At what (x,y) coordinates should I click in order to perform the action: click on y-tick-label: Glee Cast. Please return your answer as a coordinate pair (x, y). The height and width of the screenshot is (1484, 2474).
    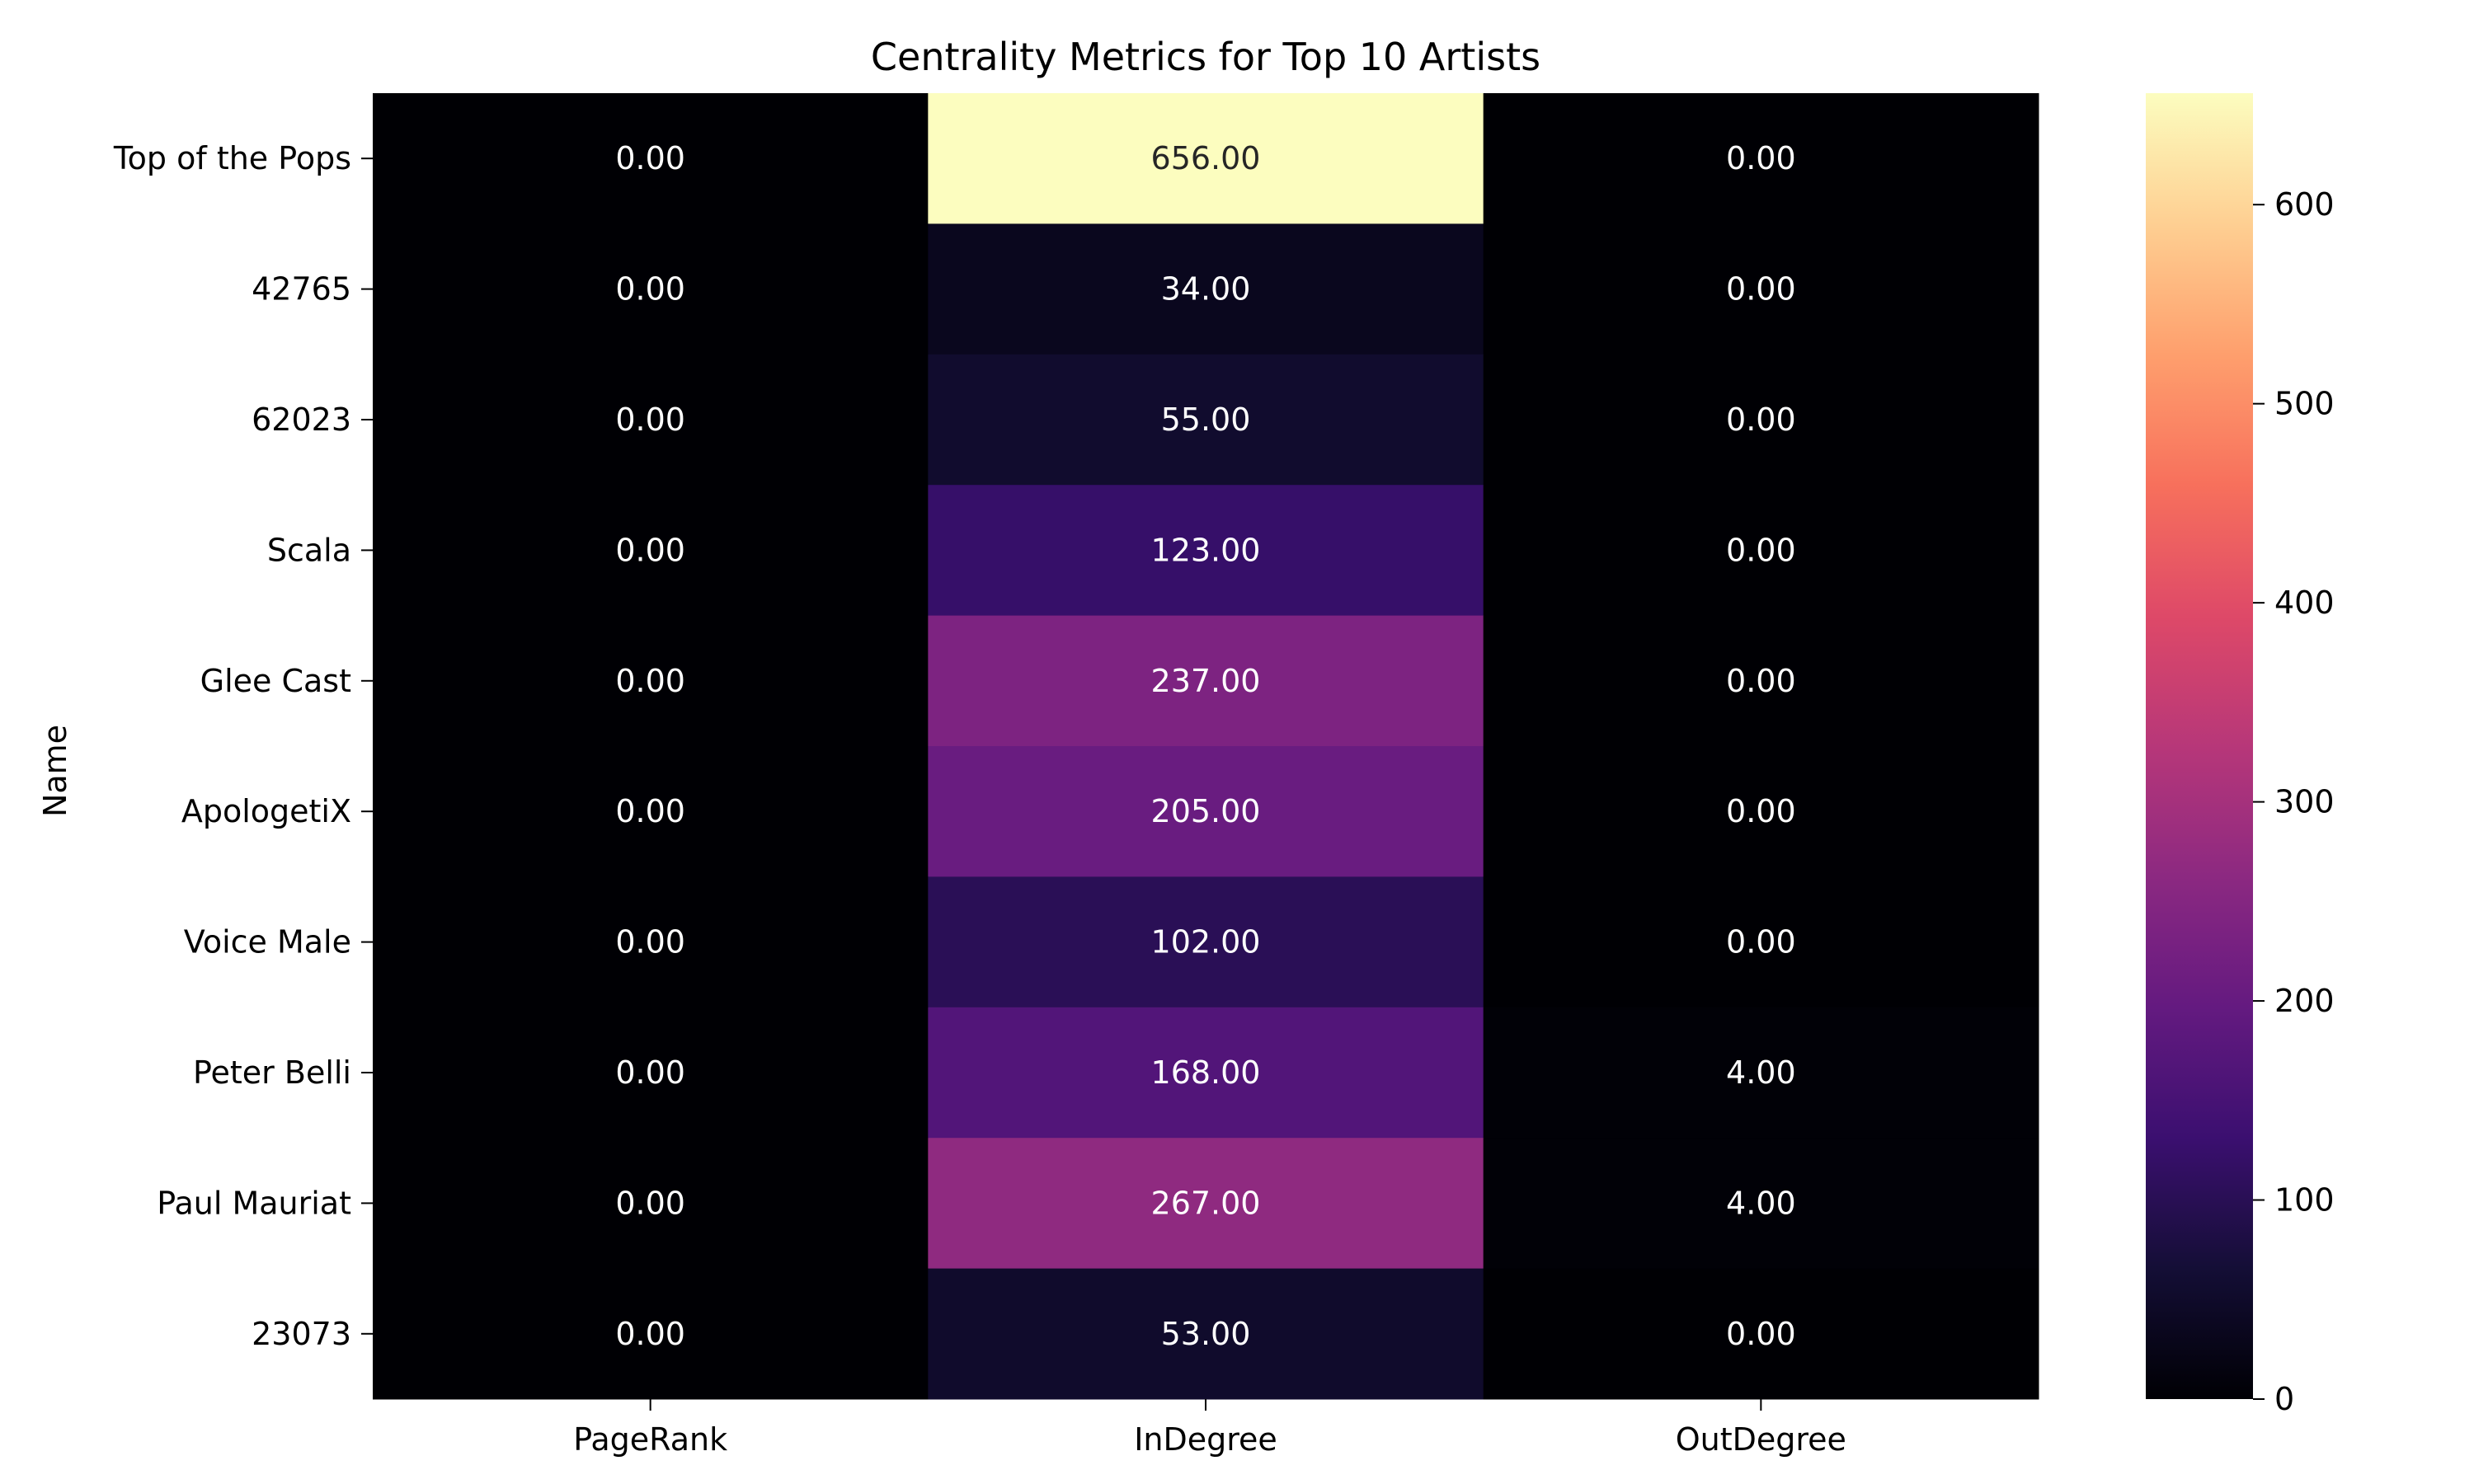
    Looking at the image, I should click on (275, 681).